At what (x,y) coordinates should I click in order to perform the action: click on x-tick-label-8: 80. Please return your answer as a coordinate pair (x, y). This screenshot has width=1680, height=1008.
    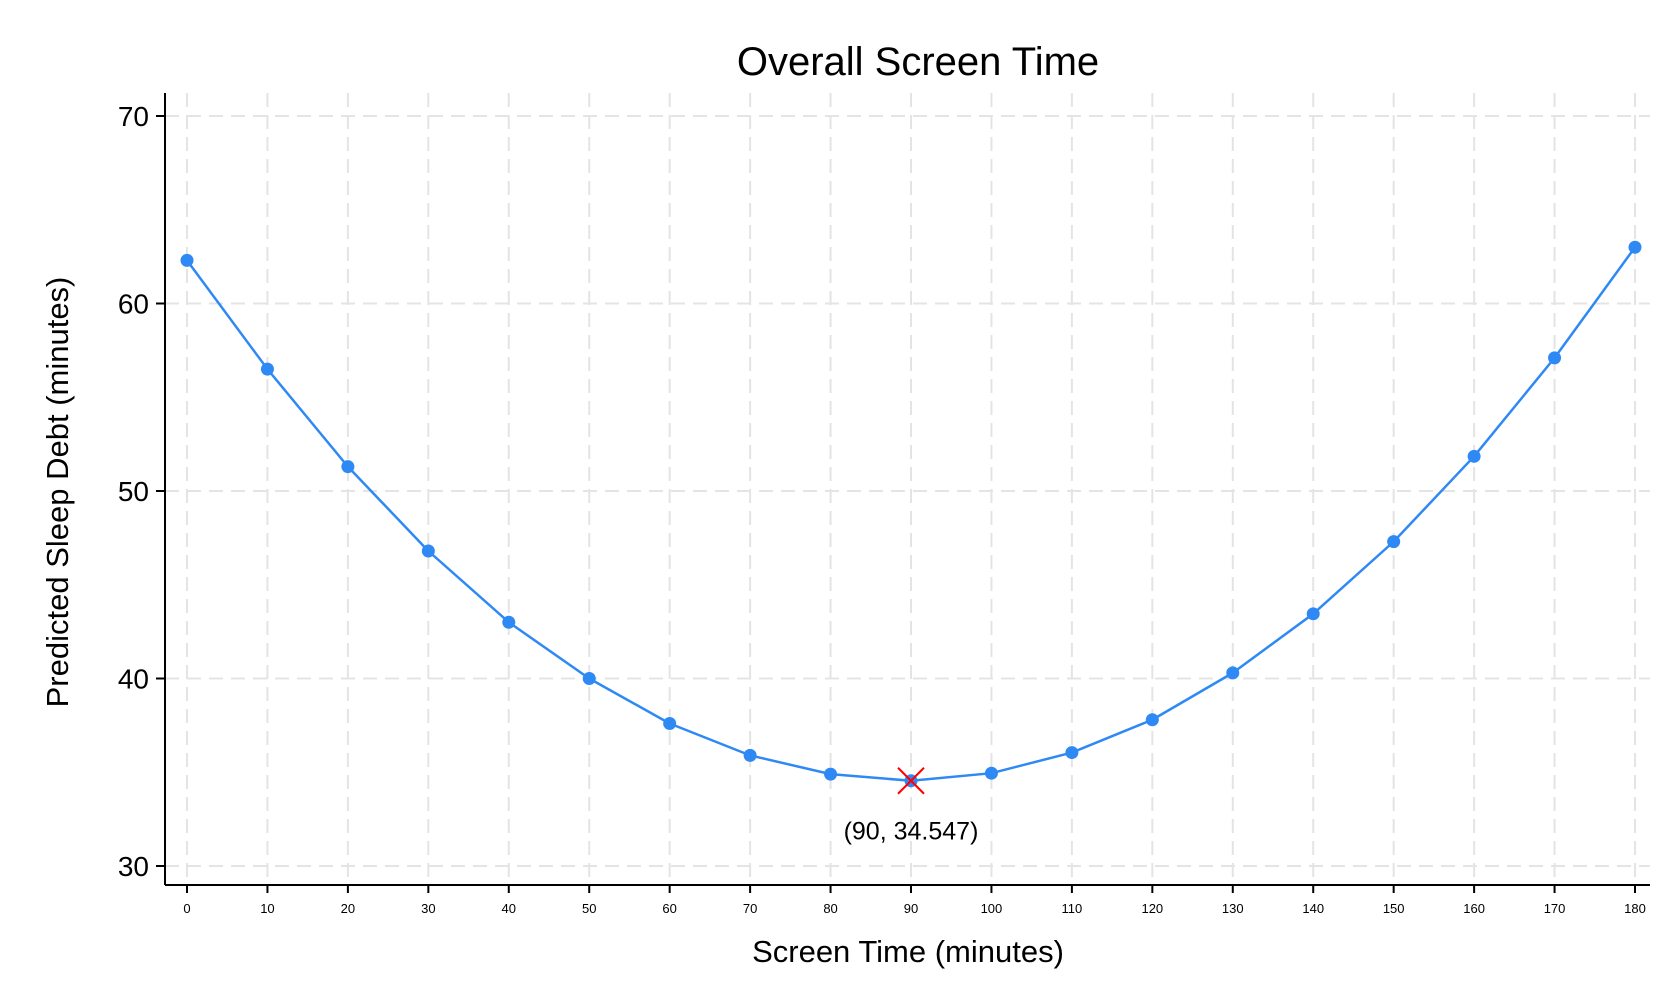
    Looking at the image, I should click on (830, 908).